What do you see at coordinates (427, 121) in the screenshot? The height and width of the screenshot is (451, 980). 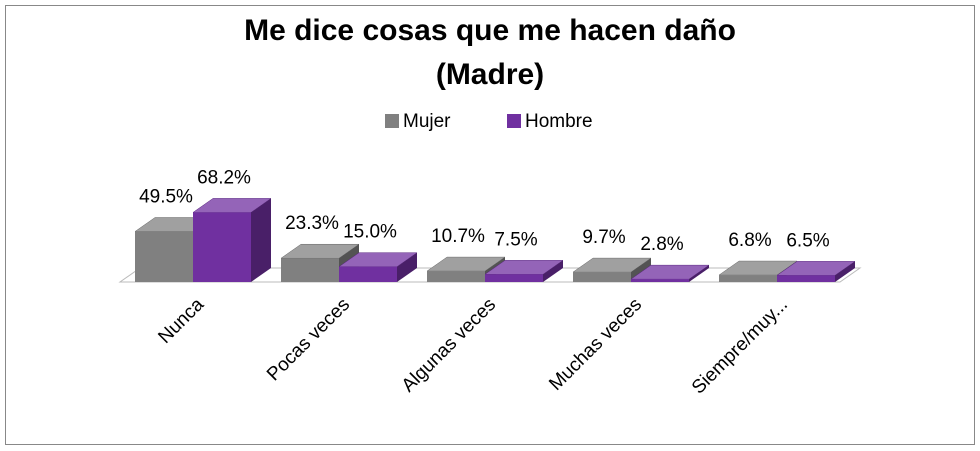 I see `legend-label: Mujer` at bounding box center [427, 121].